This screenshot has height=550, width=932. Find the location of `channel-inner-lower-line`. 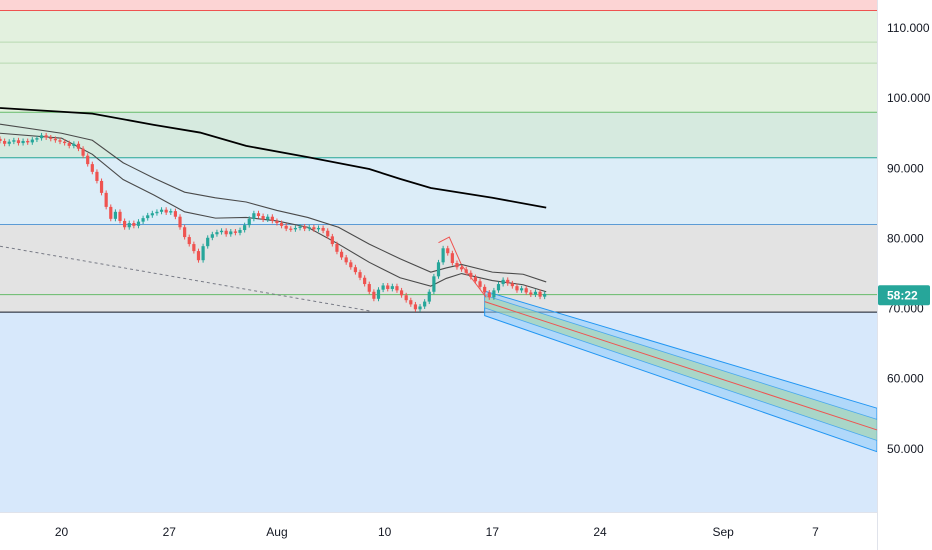

channel-inner-lower-line is located at coordinates (681, 374).